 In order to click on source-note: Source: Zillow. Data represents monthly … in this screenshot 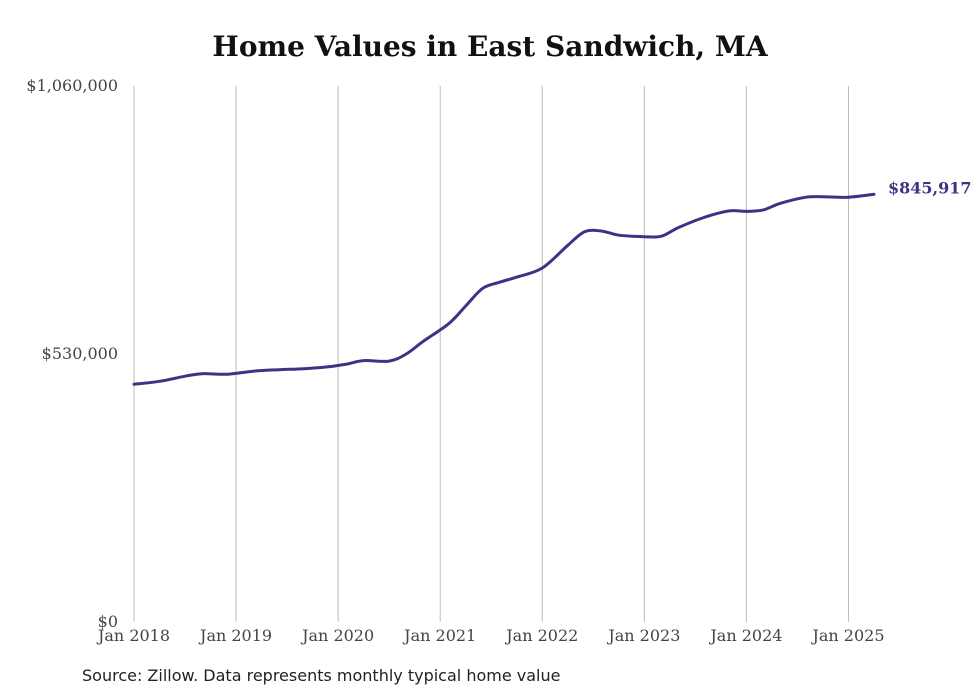, I will do `click(321, 675)`.